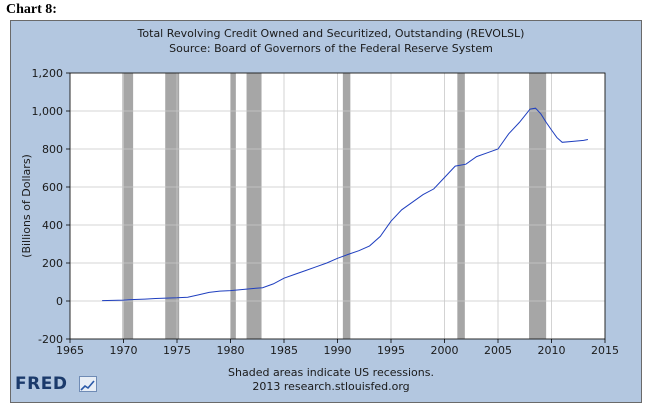  I want to click on footer-note: Shaded areas indicate US recessions., so click(331, 372).